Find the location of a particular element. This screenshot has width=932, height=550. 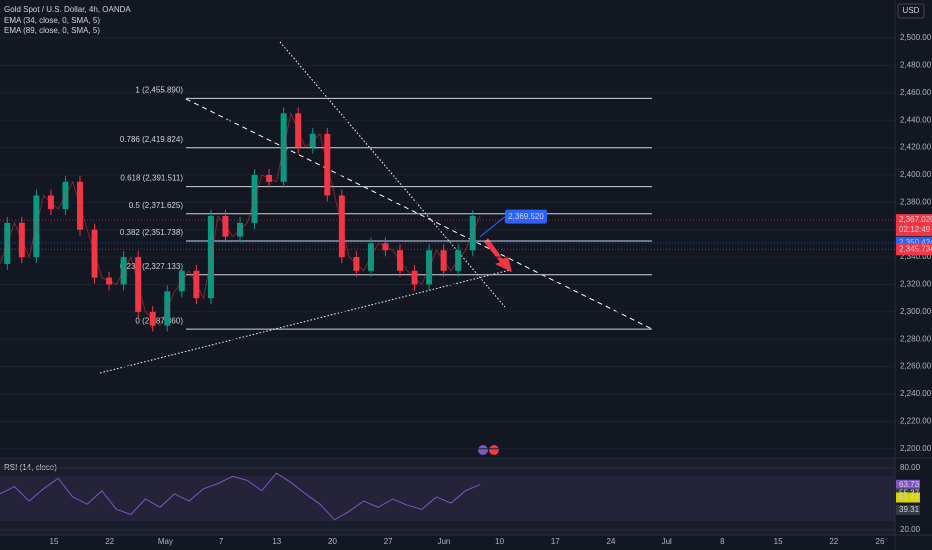

date-label: 8 is located at coordinates (722, 541).